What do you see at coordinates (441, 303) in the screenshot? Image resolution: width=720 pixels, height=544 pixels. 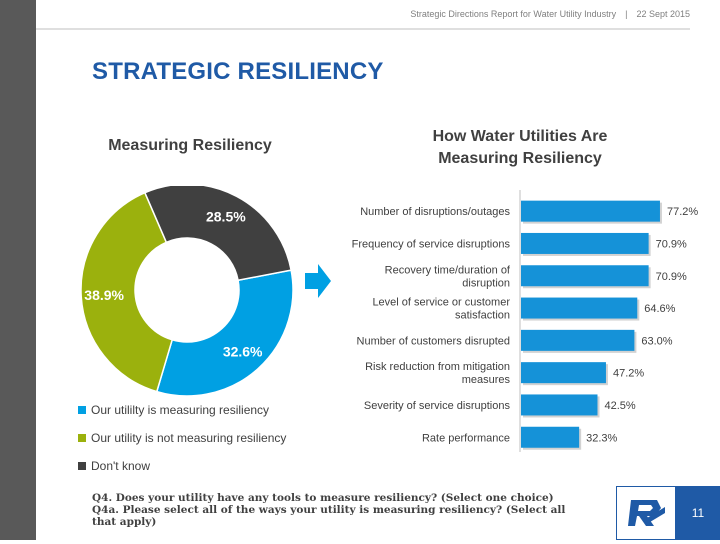 I see `bar-category-label: Level of service or customer` at bounding box center [441, 303].